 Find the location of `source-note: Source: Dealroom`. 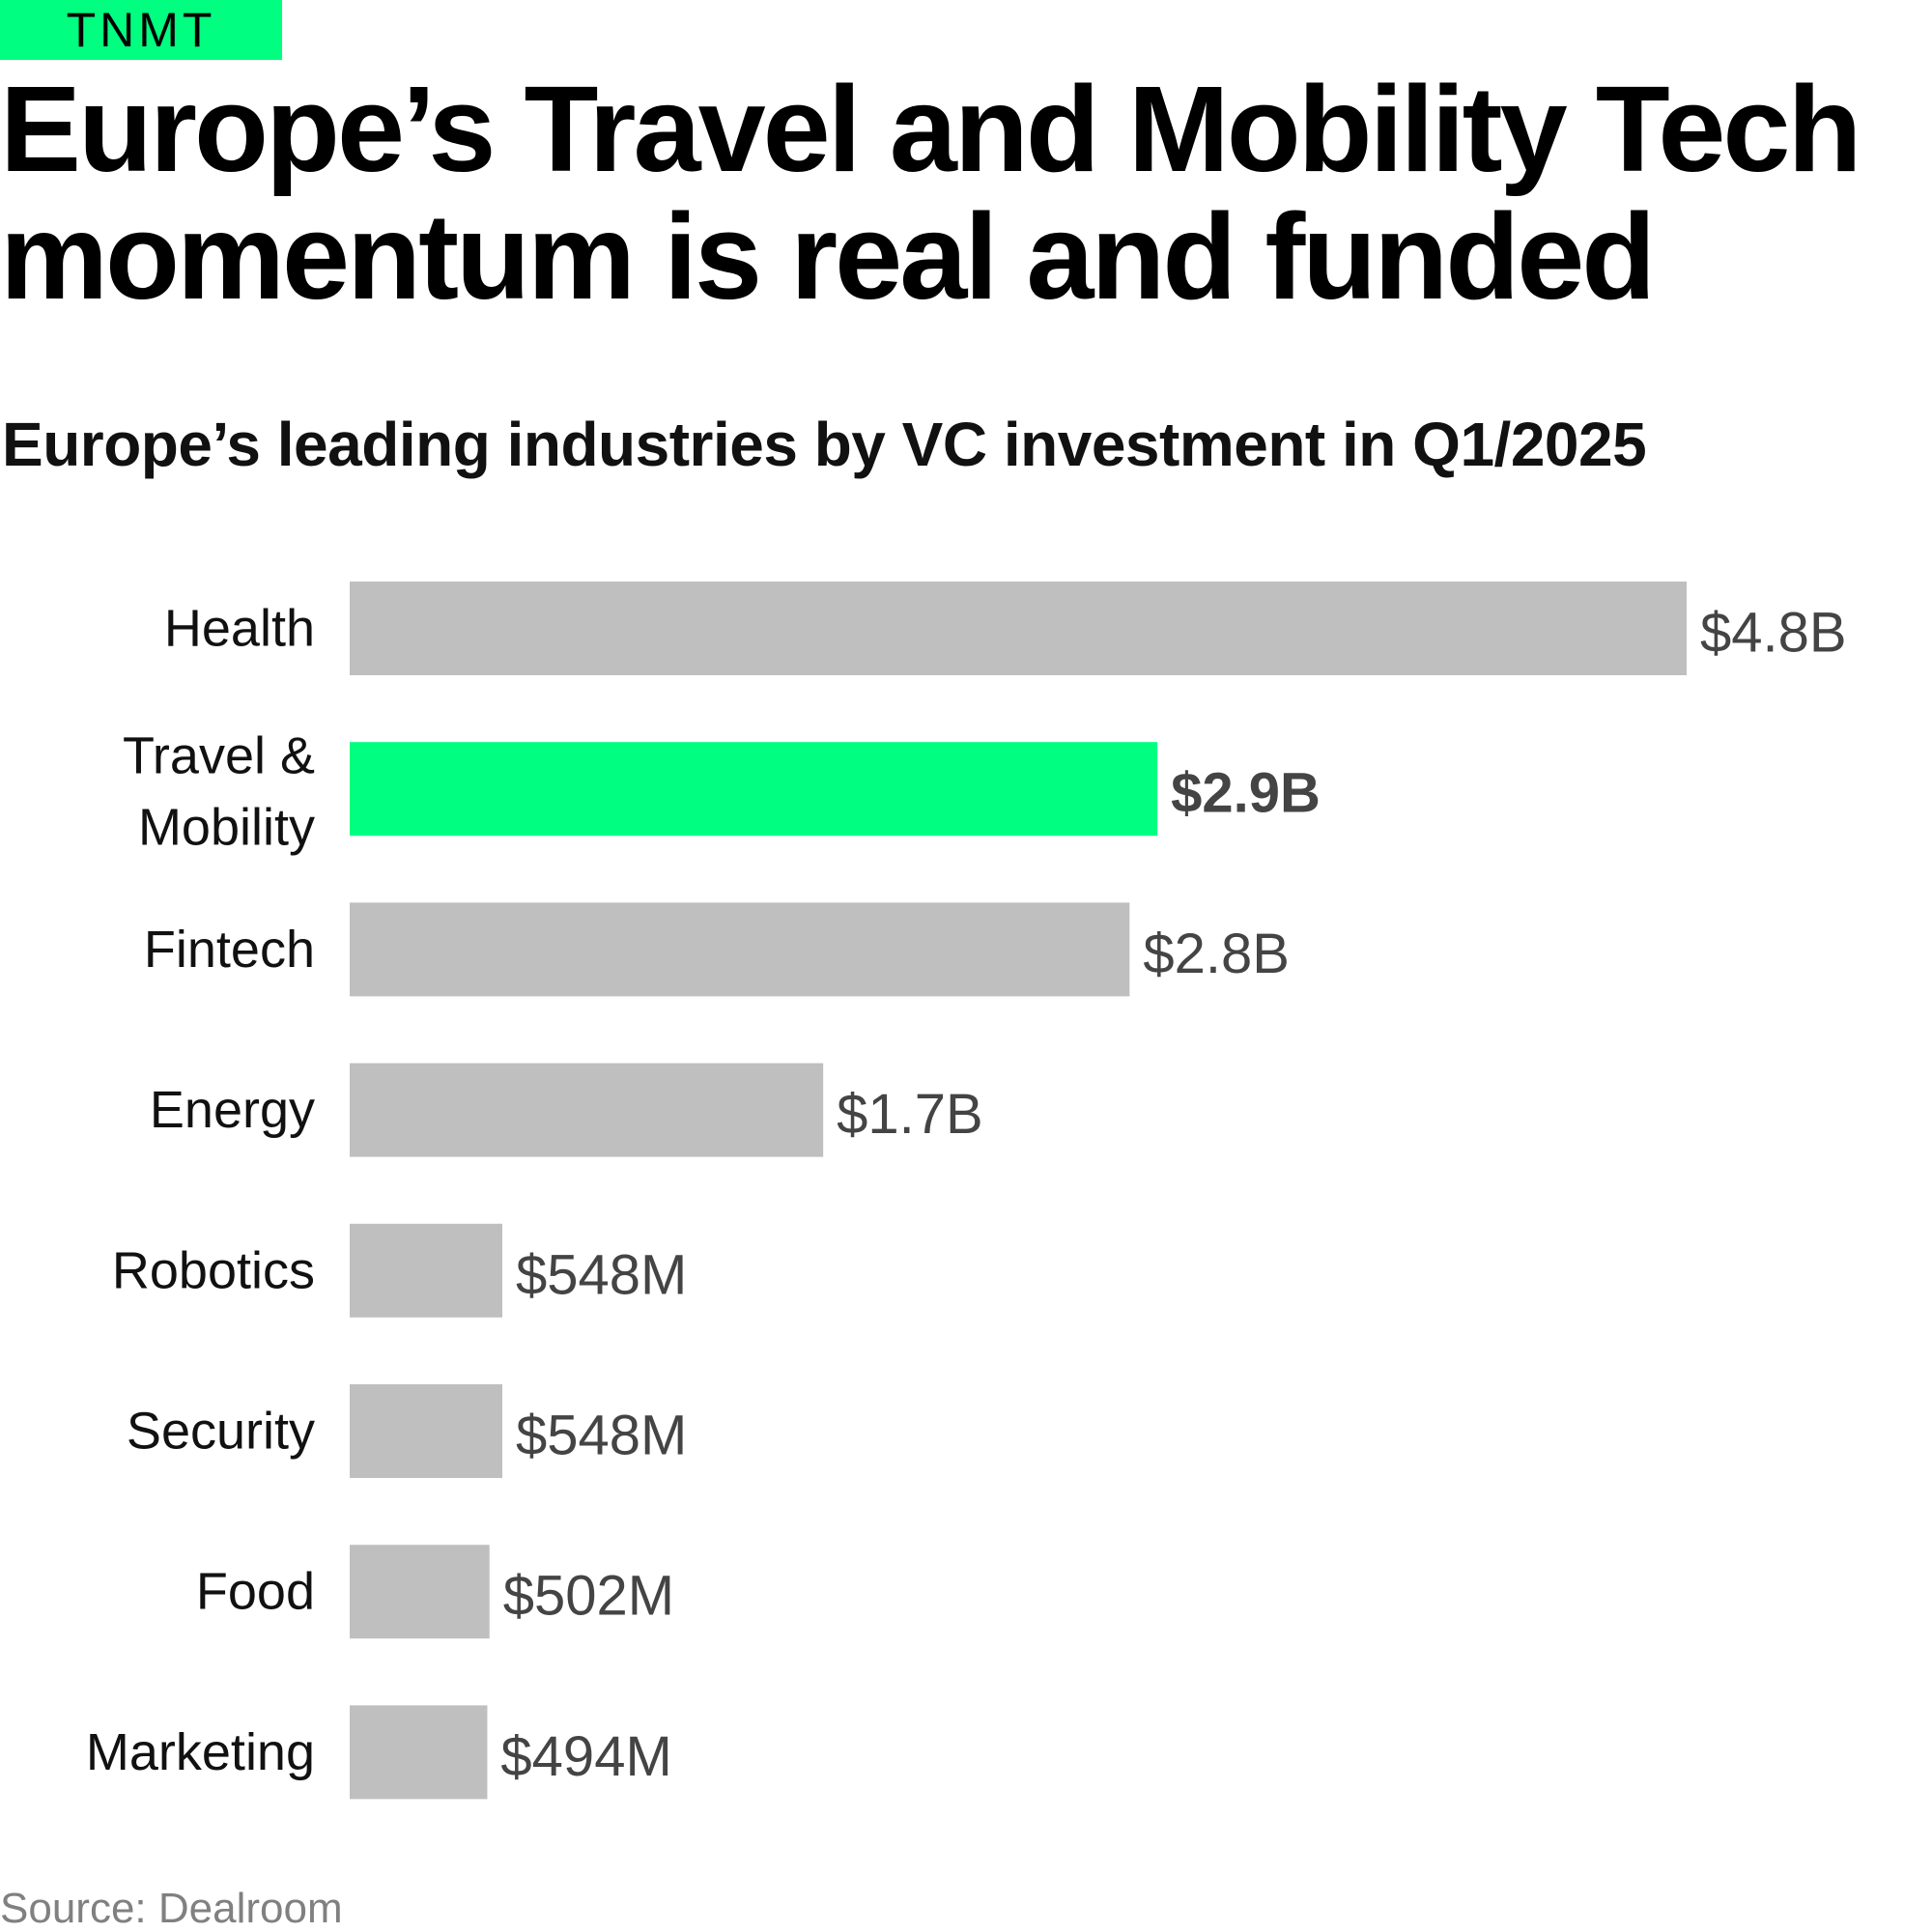

source-note: Source: Dealroom is located at coordinates (171, 1908).